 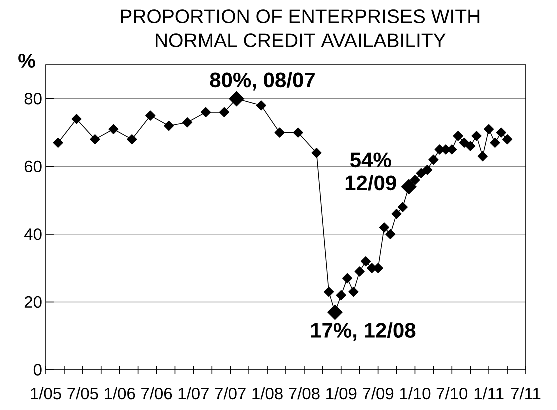 What do you see at coordinates (267, 394) in the screenshot?
I see `x-tick-label: 1/08` at bounding box center [267, 394].